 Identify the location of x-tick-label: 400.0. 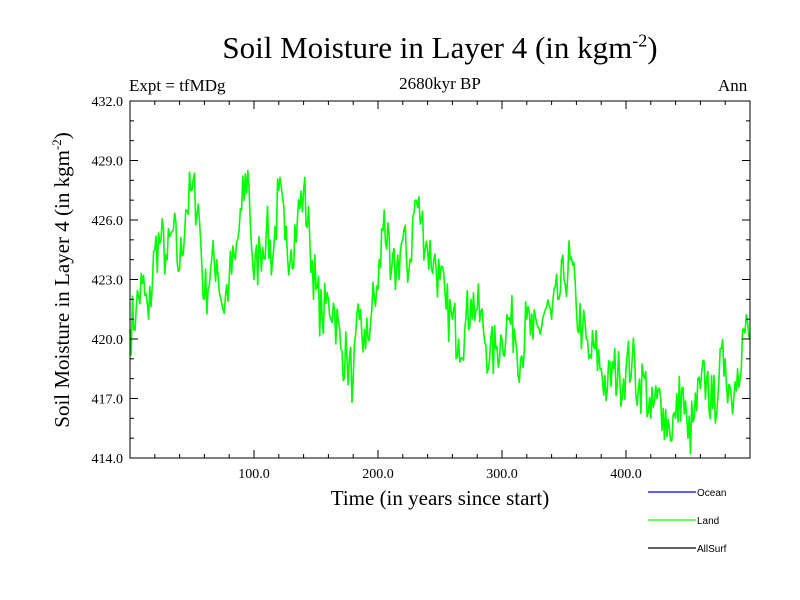
(626, 474).